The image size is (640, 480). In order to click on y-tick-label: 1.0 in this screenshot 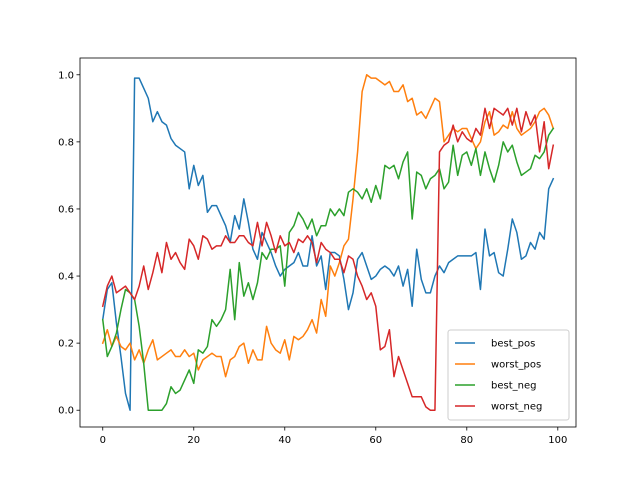, I will do `click(66, 75)`.